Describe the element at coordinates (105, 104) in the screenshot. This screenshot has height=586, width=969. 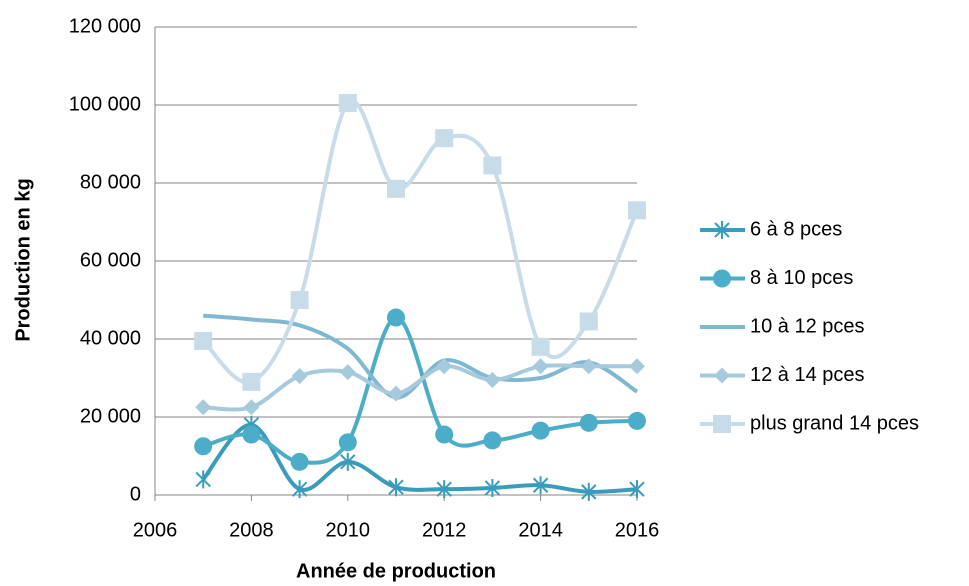
I see `y-tick-label: 100 000` at that location.